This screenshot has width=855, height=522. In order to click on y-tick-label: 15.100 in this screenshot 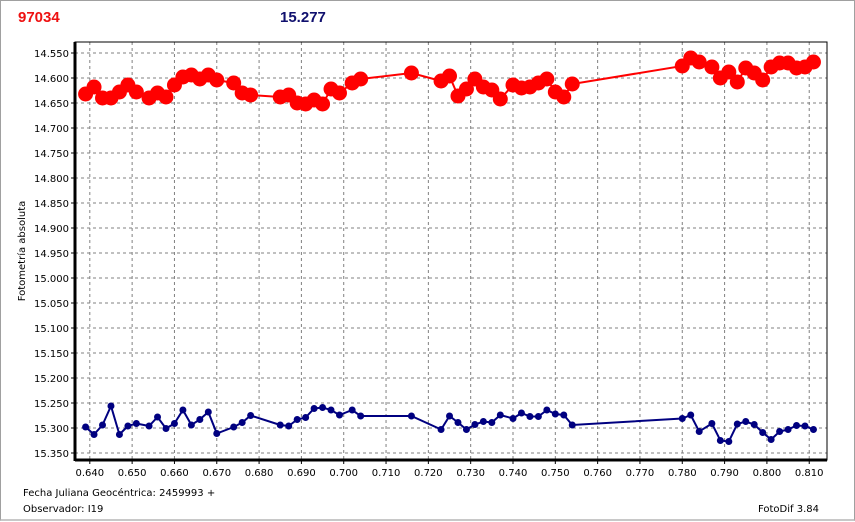, I will do `click(51, 329)`.